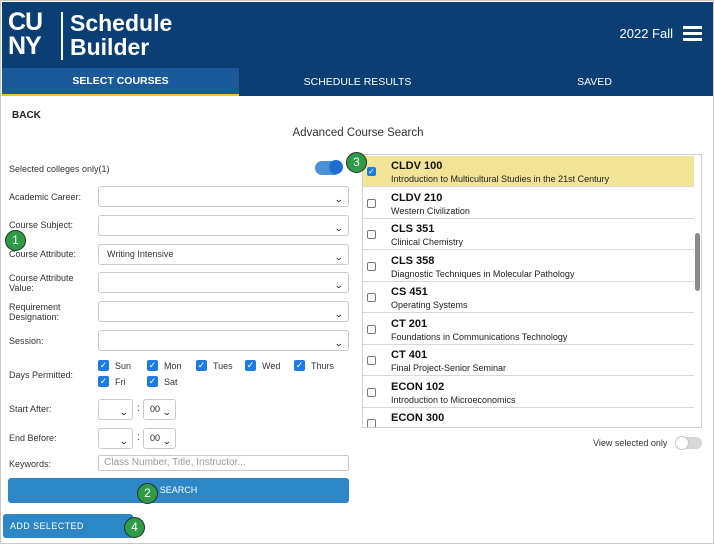  What do you see at coordinates (121, 23) in the screenshot?
I see `app-title-line-1: Schedule` at bounding box center [121, 23].